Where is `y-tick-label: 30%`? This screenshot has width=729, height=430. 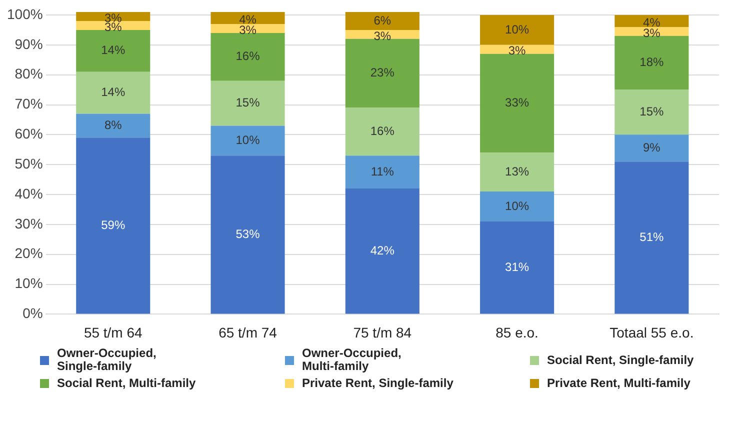 y-tick-label: 30% is located at coordinates (28, 223).